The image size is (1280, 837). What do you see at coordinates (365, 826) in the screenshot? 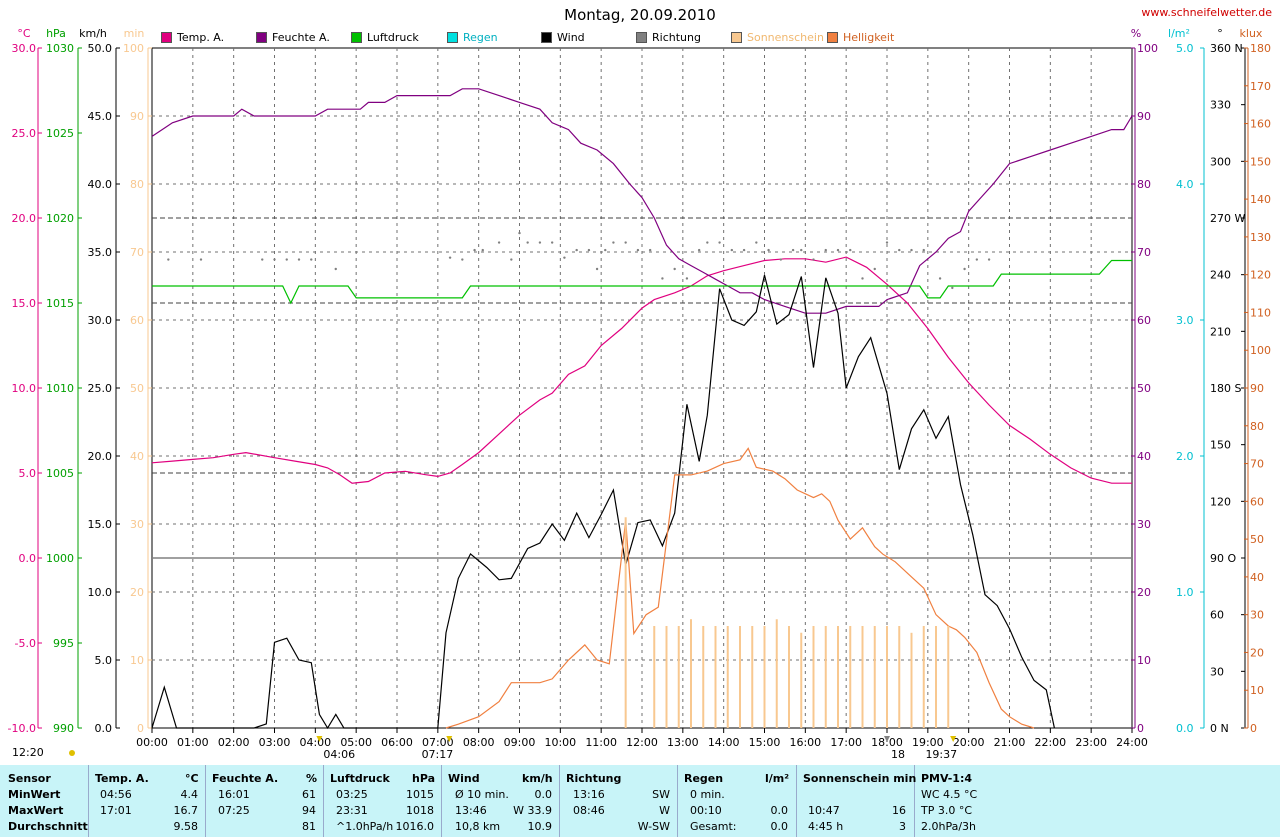
I see `stats-cell-press-time: ^1.0hPa/h` at bounding box center [365, 826].